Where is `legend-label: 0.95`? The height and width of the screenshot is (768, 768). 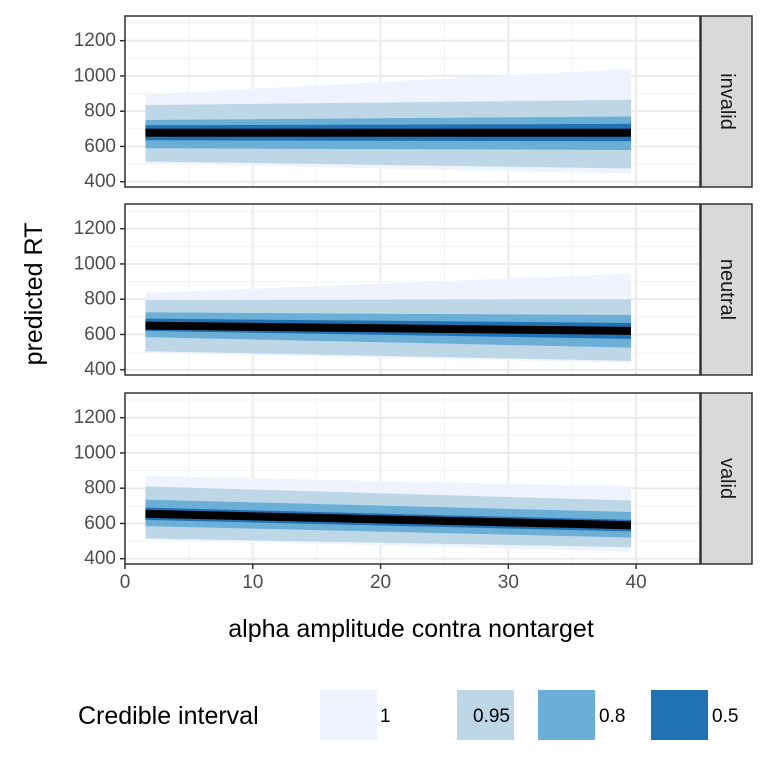 legend-label: 0.95 is located at coordinates (491, 716).